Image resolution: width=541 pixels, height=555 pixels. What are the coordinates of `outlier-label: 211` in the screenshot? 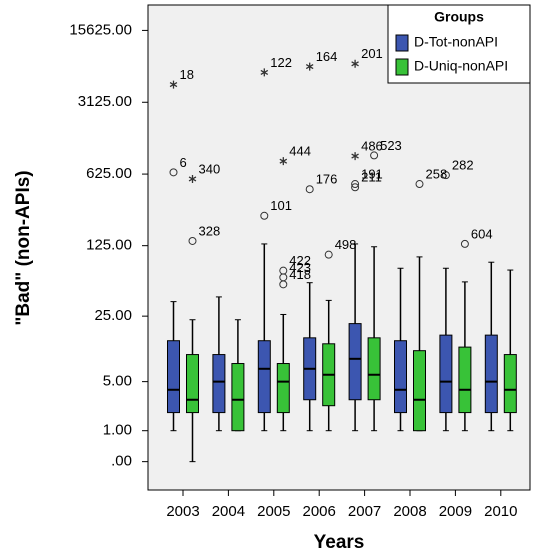 It's located at (371, 177).